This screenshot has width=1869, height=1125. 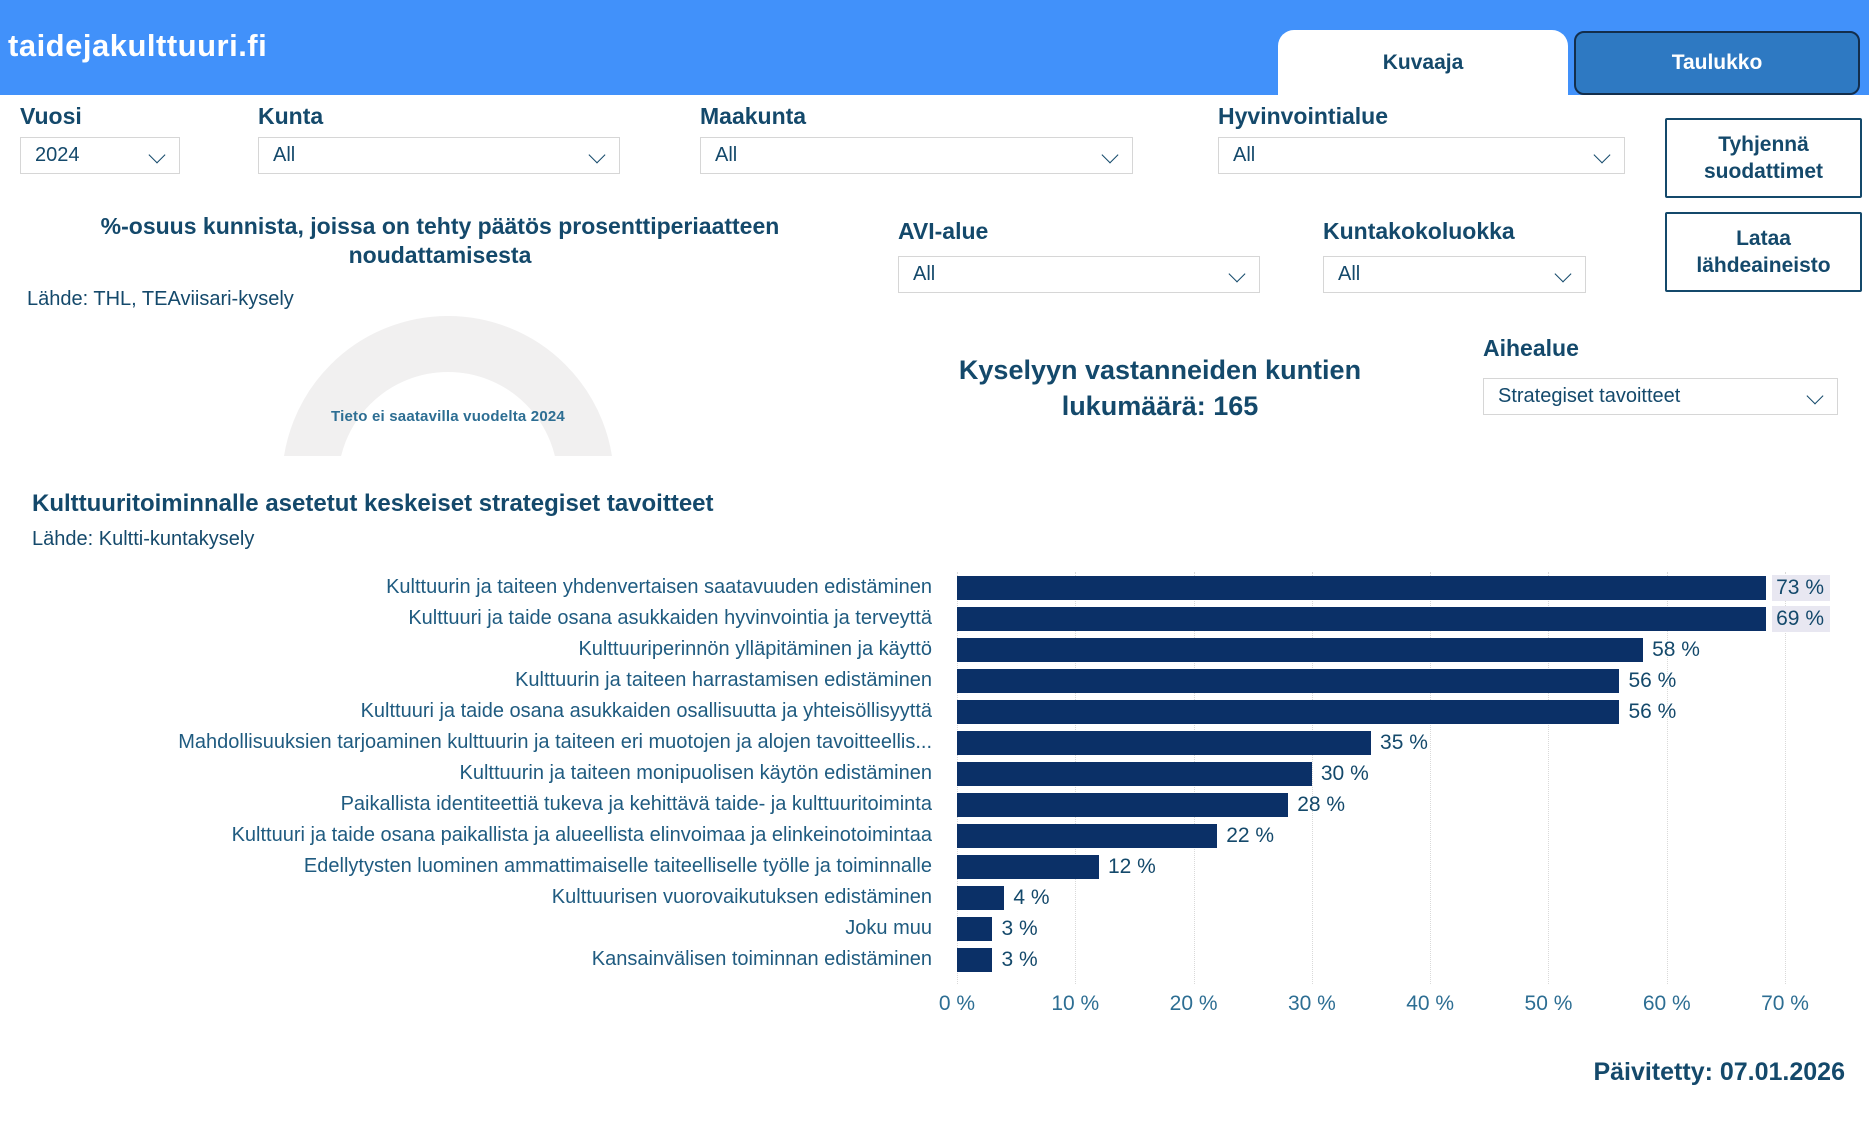 I want to click on gauge-arc, so click(x=448, y=386).